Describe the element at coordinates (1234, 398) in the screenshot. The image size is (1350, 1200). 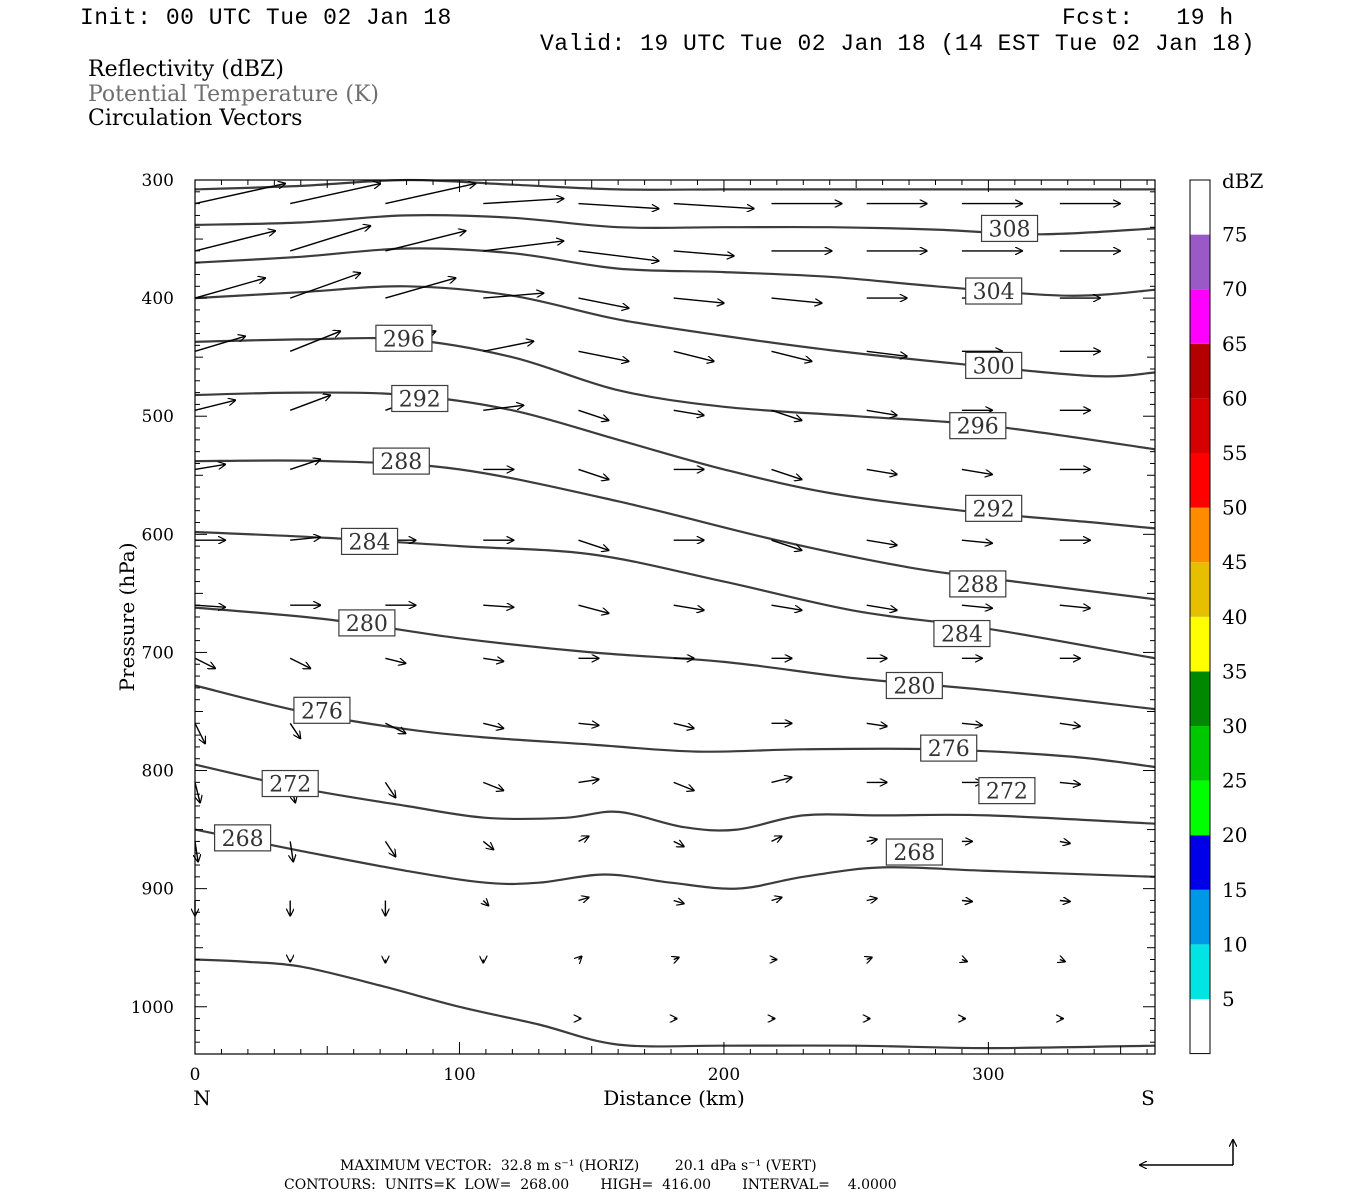
I see `colorbar-label: 60` at that location.